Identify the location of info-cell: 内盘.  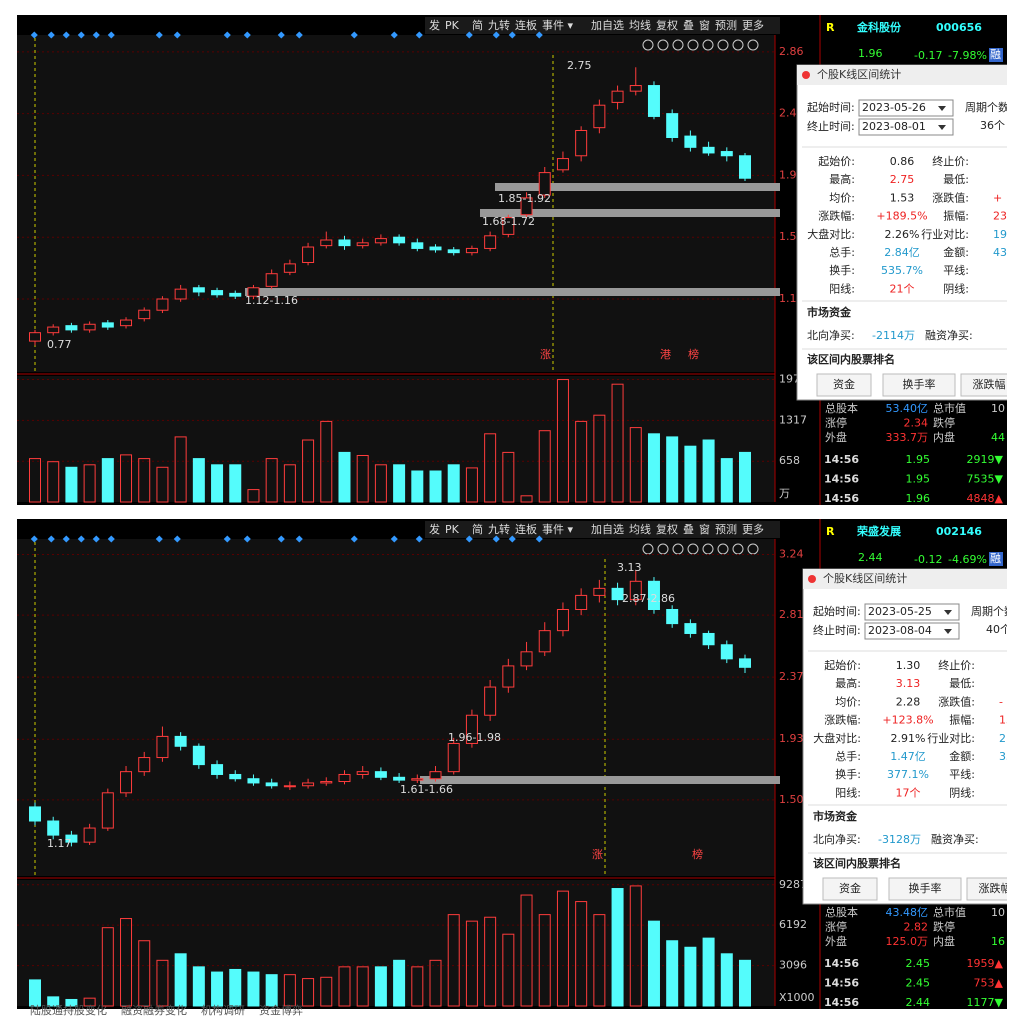
(944, 941).